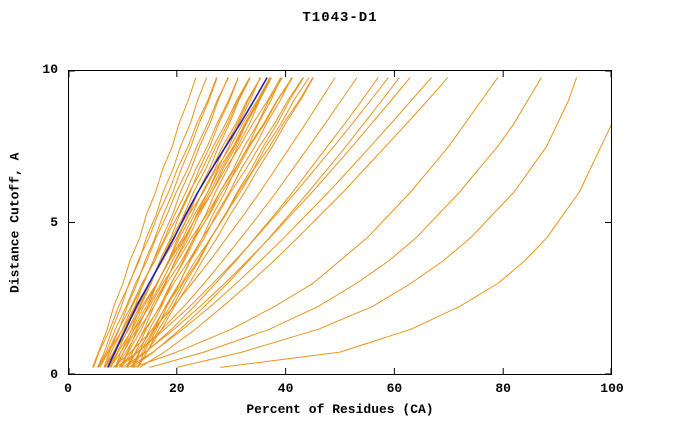 This screenshot has height=440, width=680. What do you see at coordinates (54, 222) in the screenshot?
I see `y-tick-label: 5` at bounding box center [54, 222].